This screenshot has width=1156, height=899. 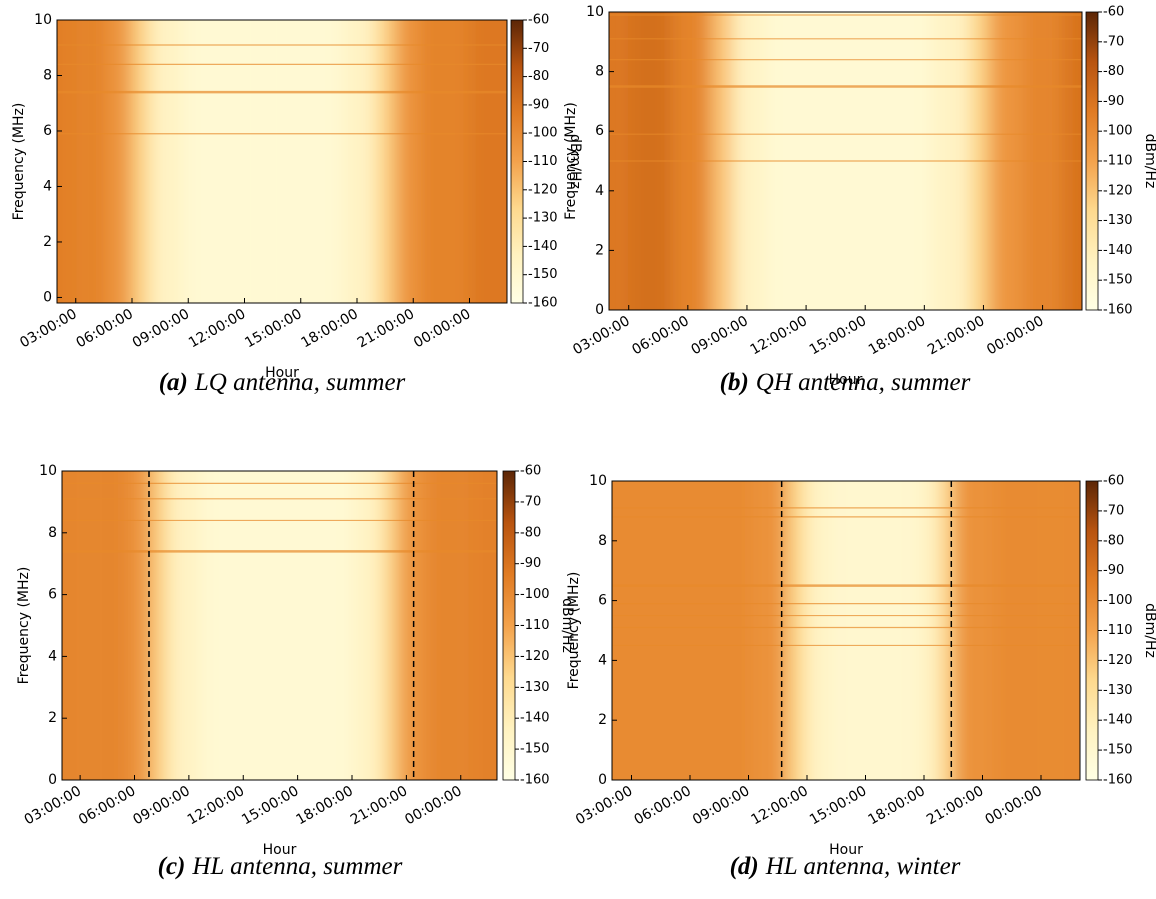 What do you see at coordinates (172, 866) in the screenshot?
I see `caption-label: (c)` at bounding box center [172, 866].